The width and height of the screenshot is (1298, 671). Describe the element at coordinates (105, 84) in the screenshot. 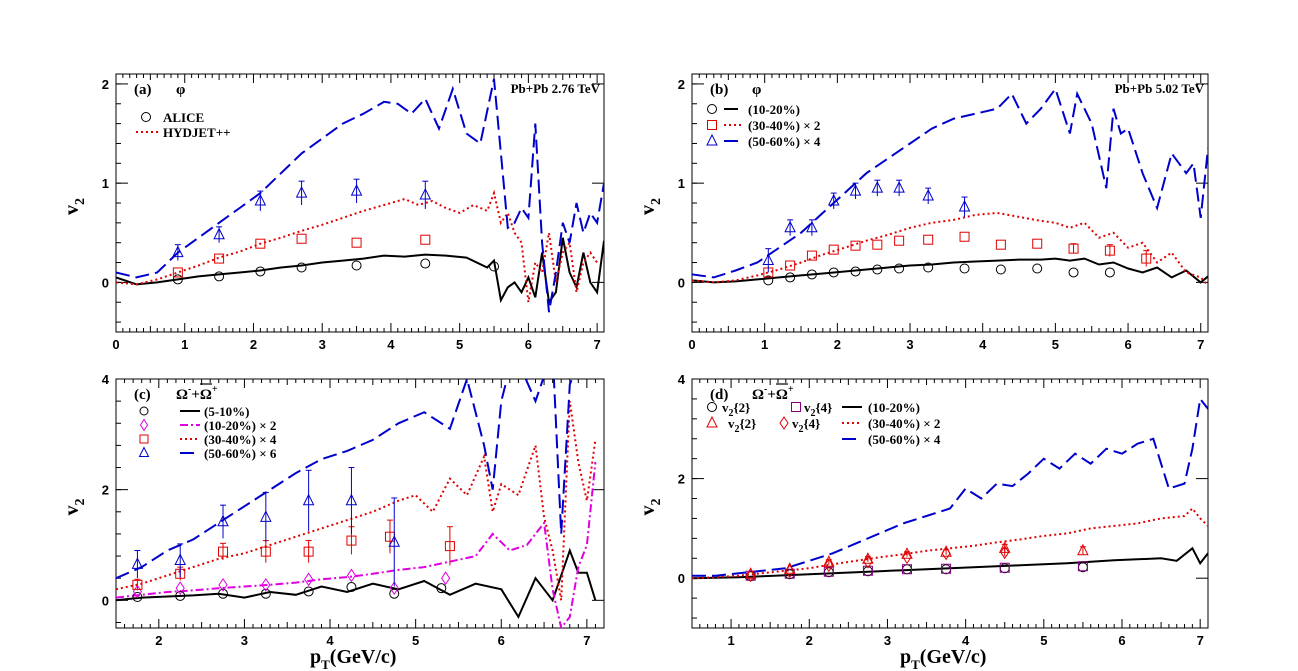

I see `y-tick-label: 2` at that location.